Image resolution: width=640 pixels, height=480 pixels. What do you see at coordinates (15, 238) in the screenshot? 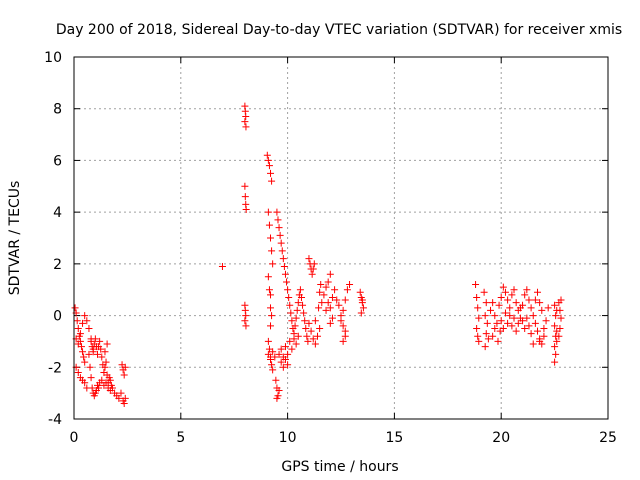
I see `y-axis-label: SDTVAR / TECUs` at bounding box center [15, 238].